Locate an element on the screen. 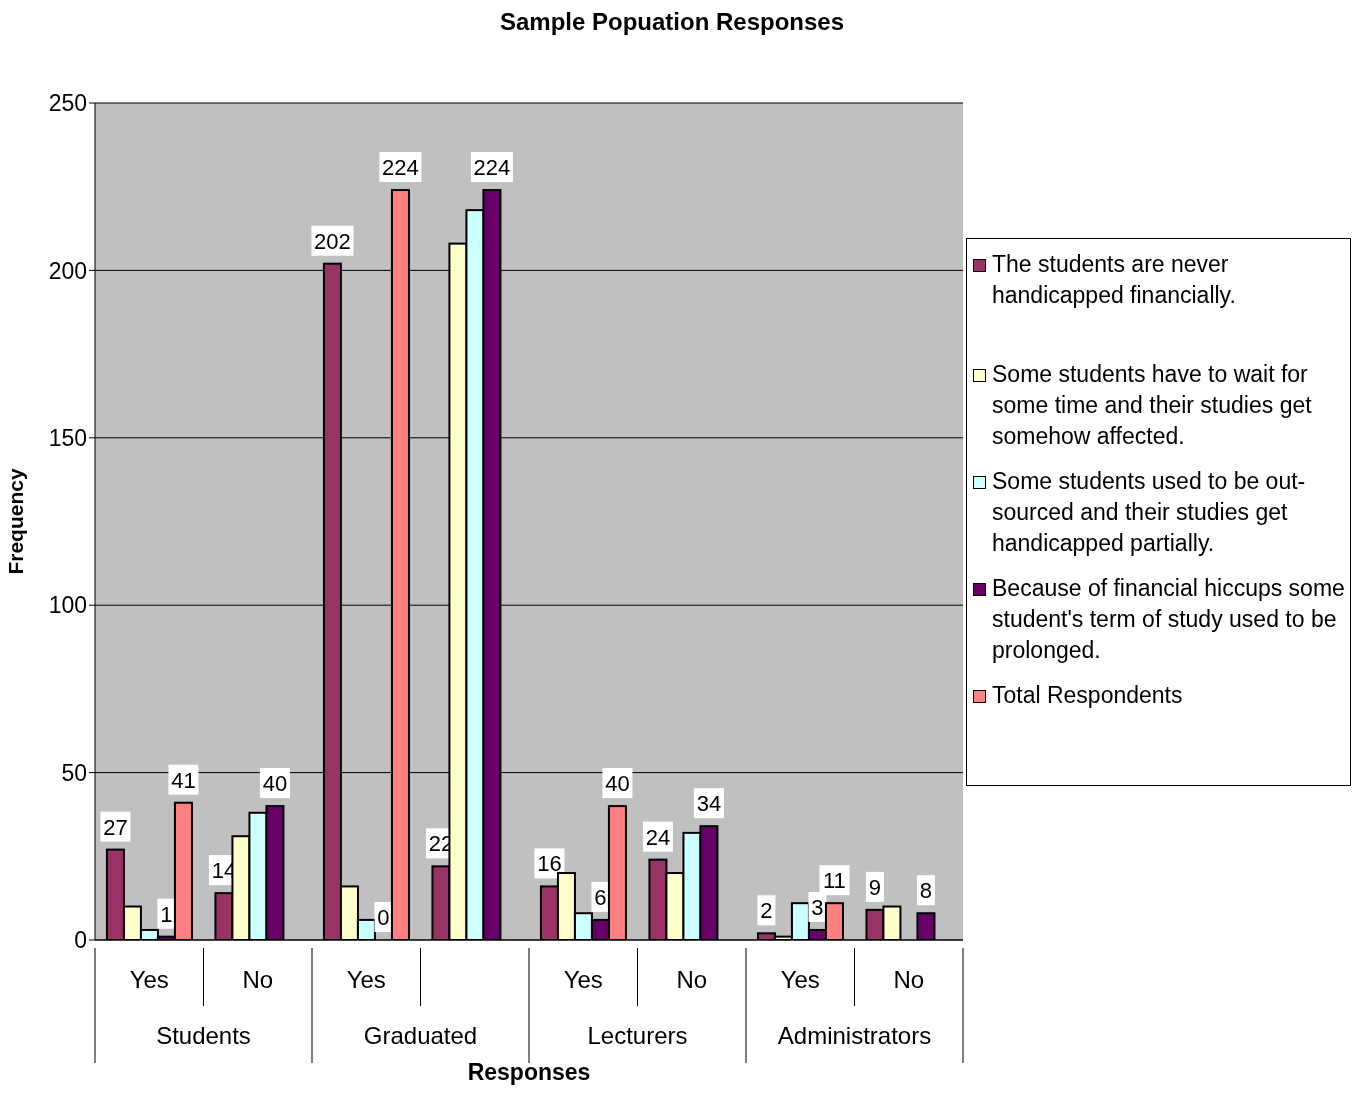 This screenshot has width=1355, height=1100. data-label: 8 is located at coordinates (926, 891).